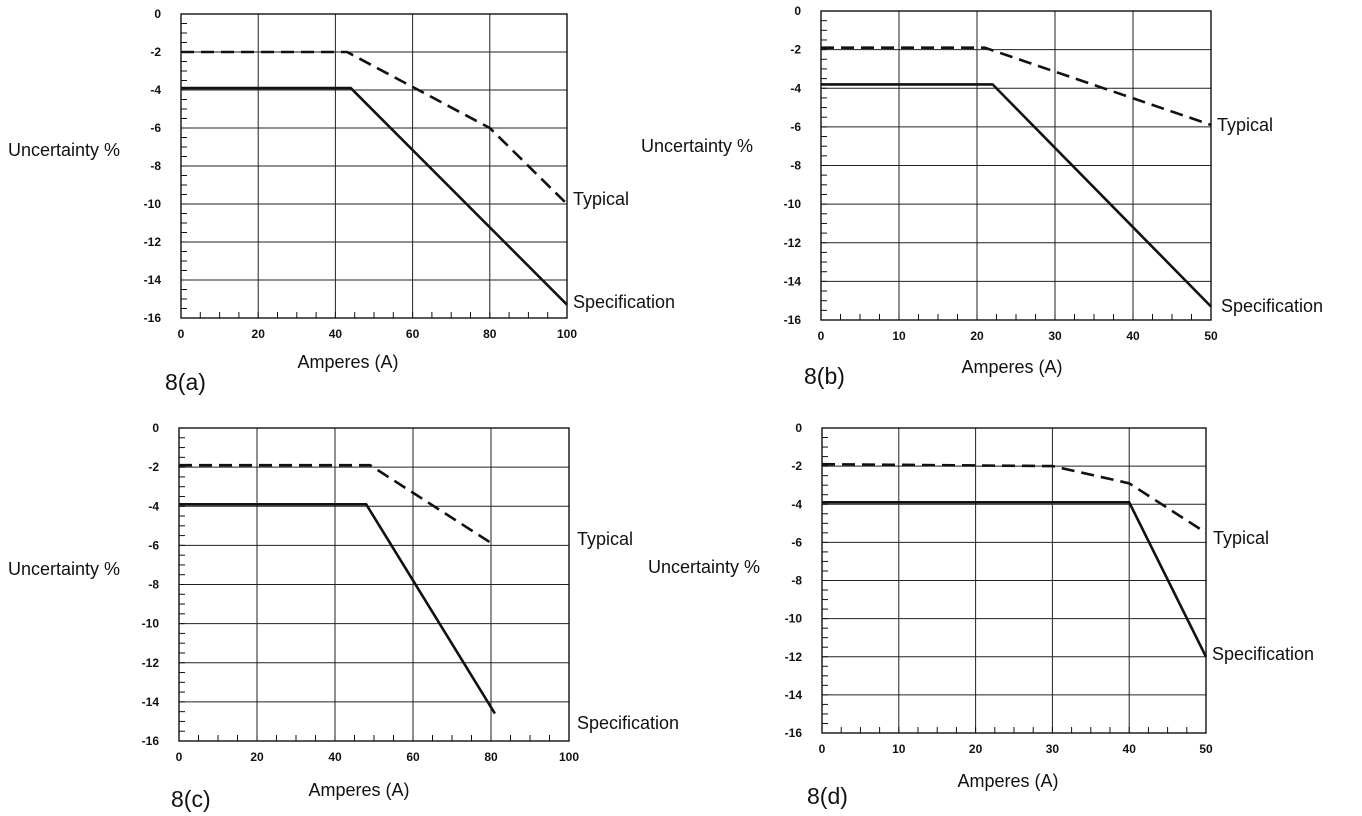  I want to click on panel-label: 8(c), so click(191, 799).